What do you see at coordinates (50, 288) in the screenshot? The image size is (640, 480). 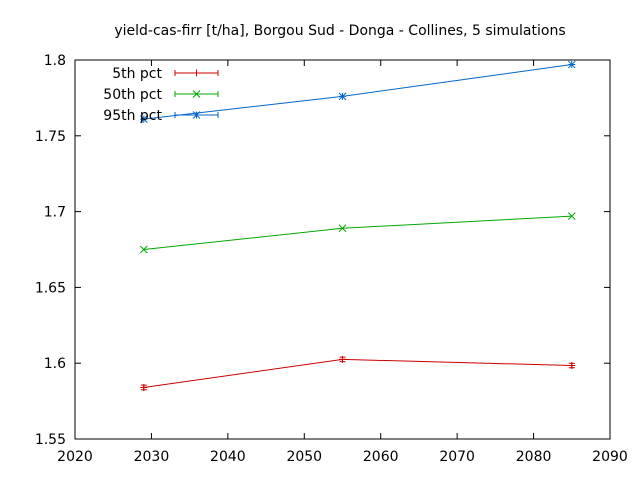 I see `y-tick-label: 1.65` at bounding box center [50, 288].